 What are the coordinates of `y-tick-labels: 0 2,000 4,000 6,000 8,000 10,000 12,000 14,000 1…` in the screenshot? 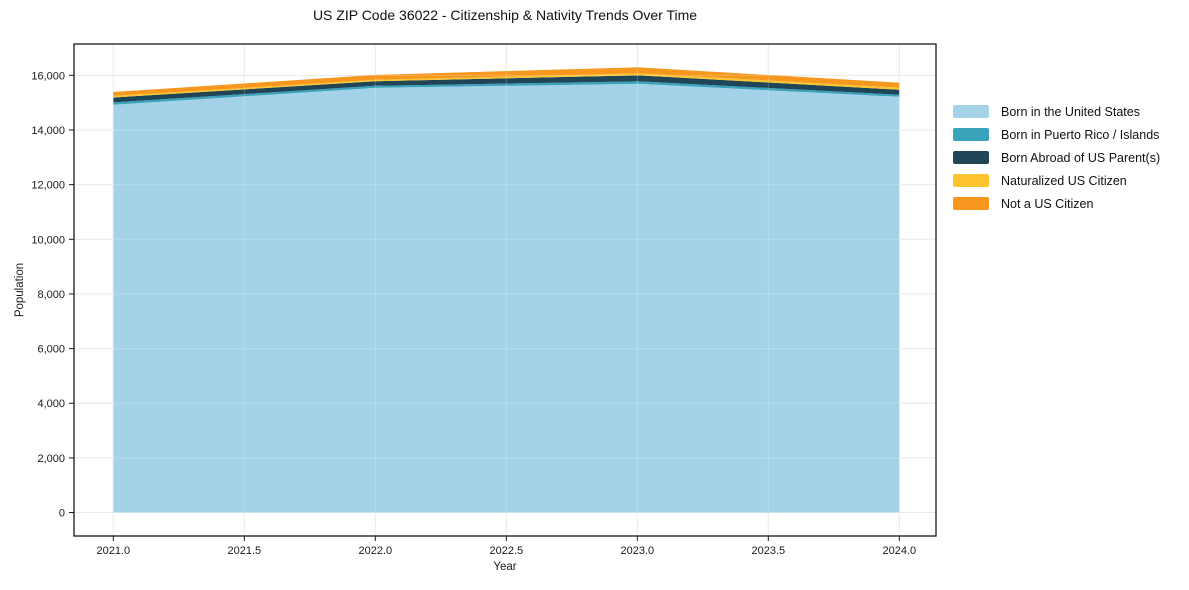 It's located at (48, 294).